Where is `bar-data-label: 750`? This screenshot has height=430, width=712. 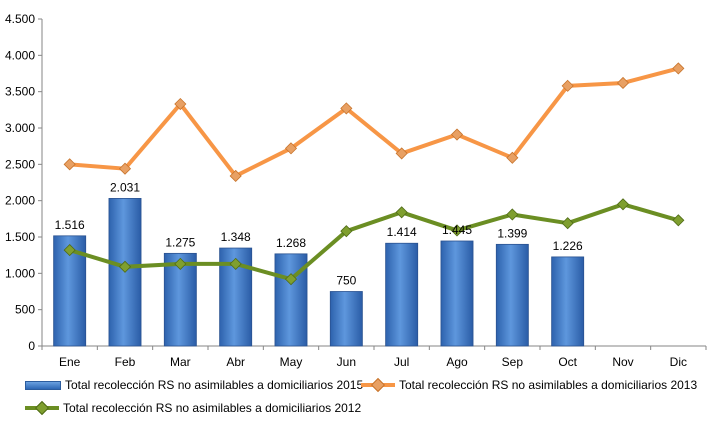
bar-data-label: 750 is located at coordinates (346, 281).